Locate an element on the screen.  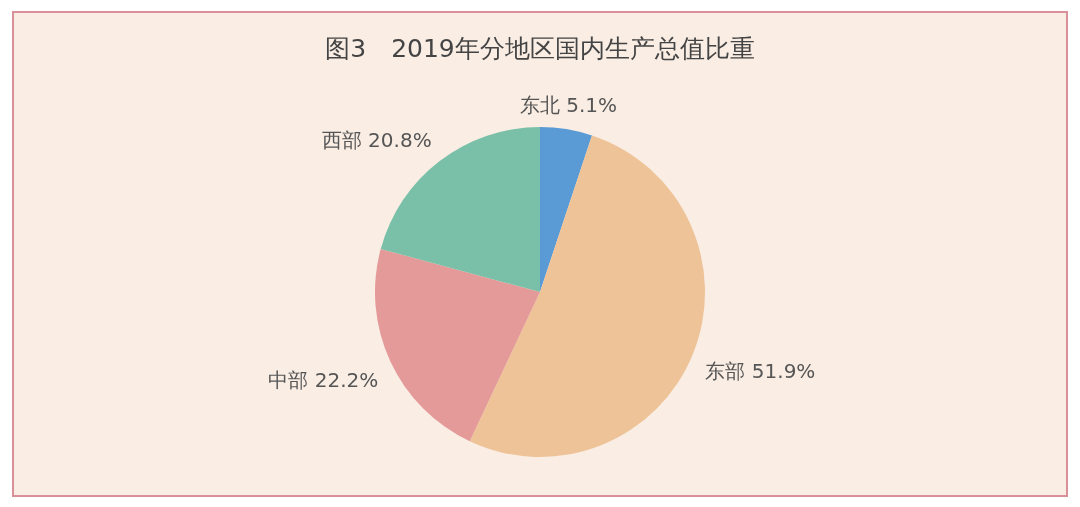
slice-label: 东部 51.9% is located at coordinates (760, 371).